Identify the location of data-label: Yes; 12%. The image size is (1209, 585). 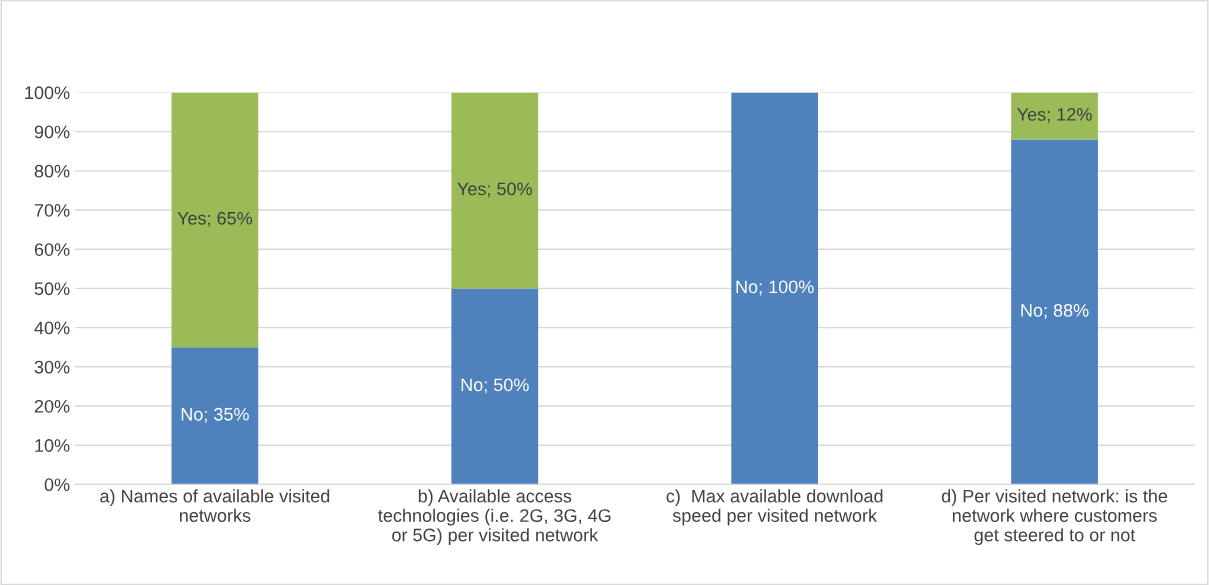
(1054, 115).